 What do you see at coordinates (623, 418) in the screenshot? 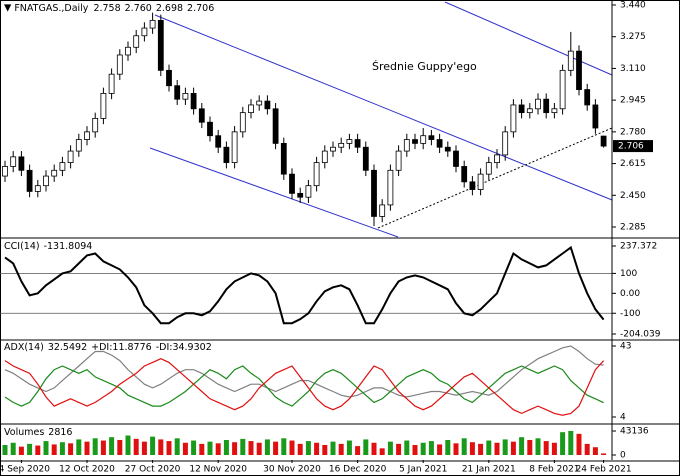
I see `y-tick-label: 4` at bounding box center [623, 418].